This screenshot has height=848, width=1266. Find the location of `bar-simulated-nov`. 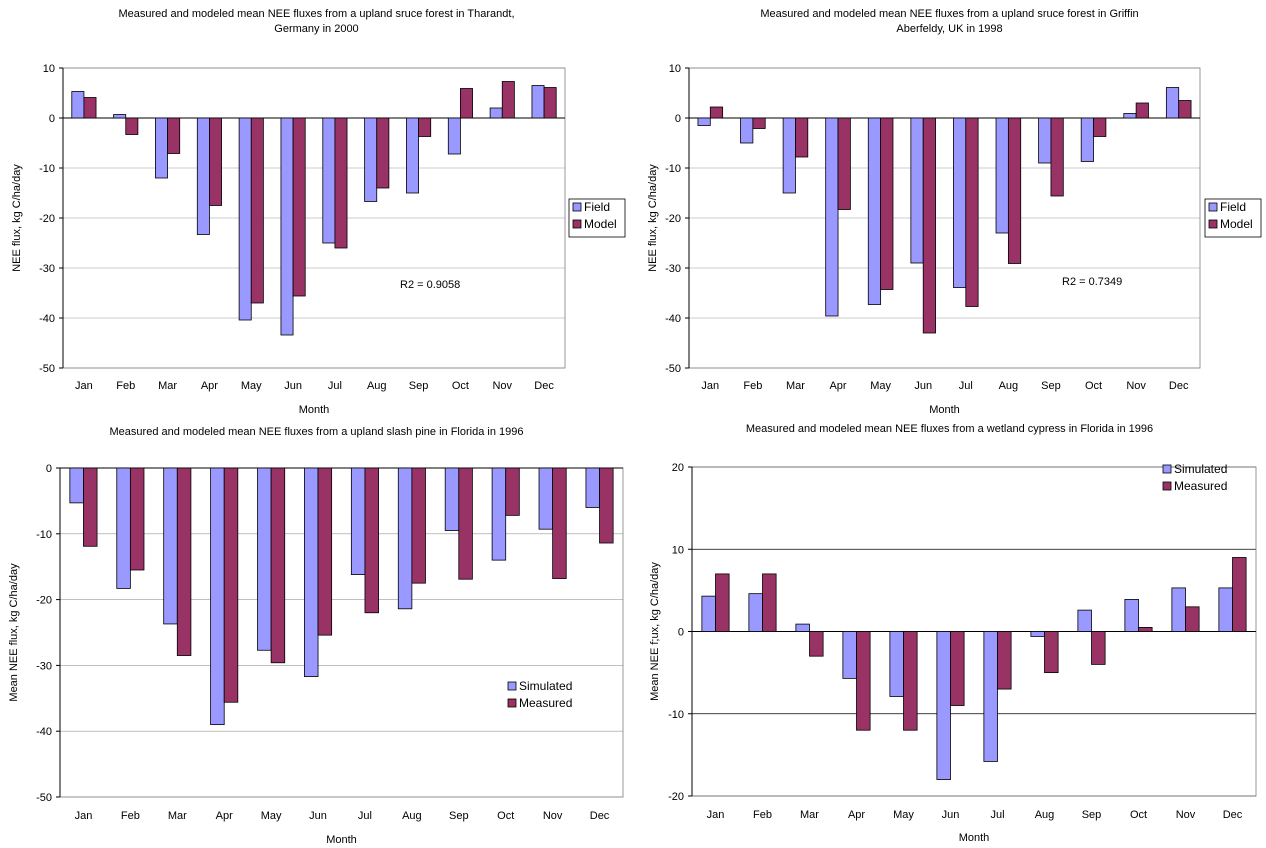

bar-simulated-nov is located at coordinates (1178, 609).